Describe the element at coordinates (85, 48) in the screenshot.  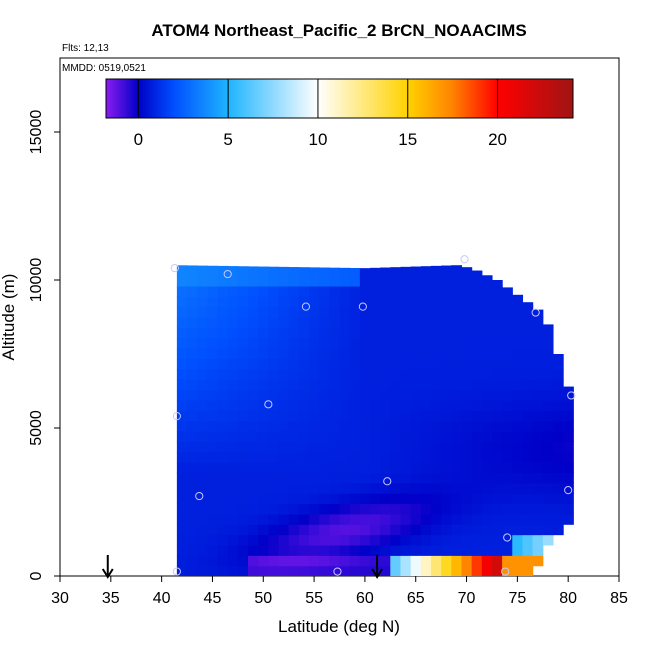
I see `flights-note: Flts: 12,13` at that location.